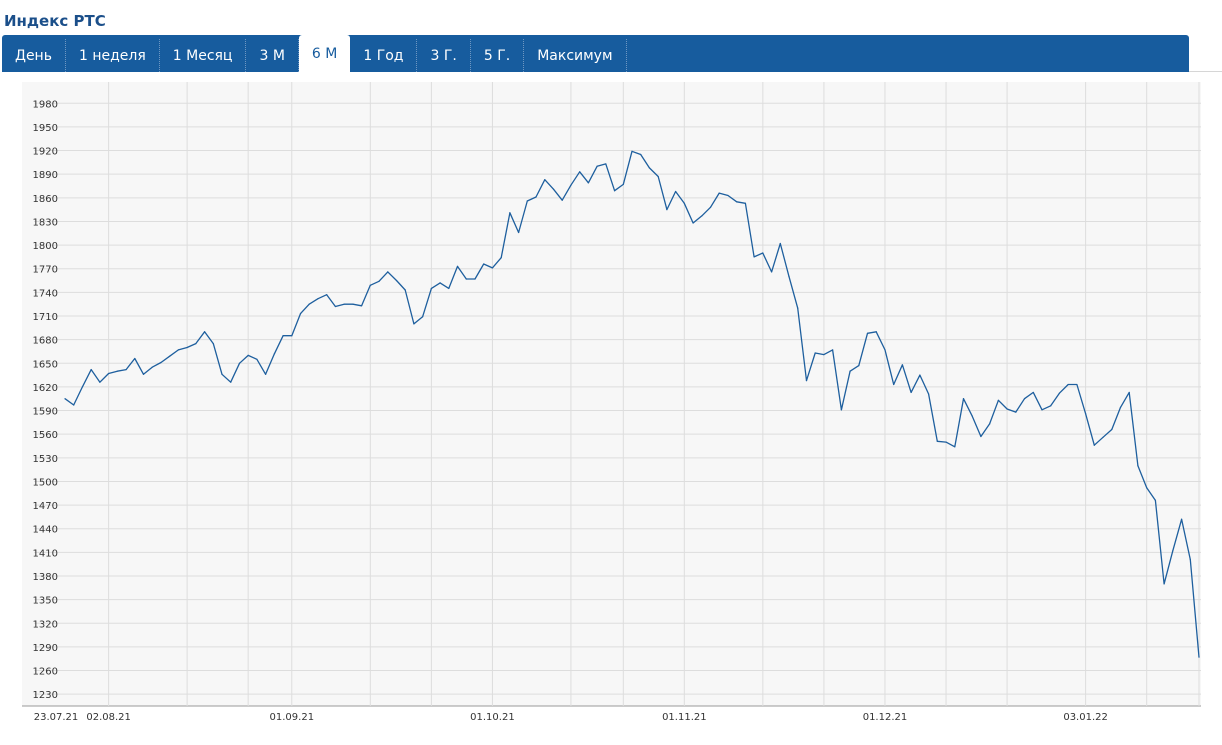 The width and height of the screenshot is (1222, 745). I want to click on y-tick-label: 1500, so click(45, 482).